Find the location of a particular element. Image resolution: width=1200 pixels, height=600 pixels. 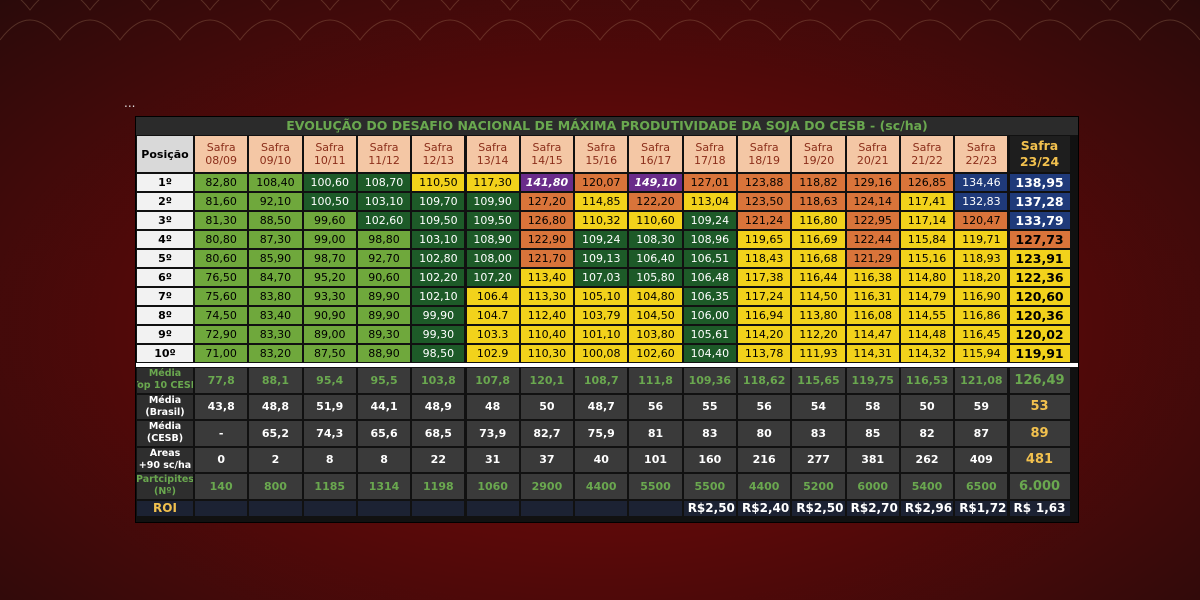

position-label: 4º is located at coordinates (165, 239).